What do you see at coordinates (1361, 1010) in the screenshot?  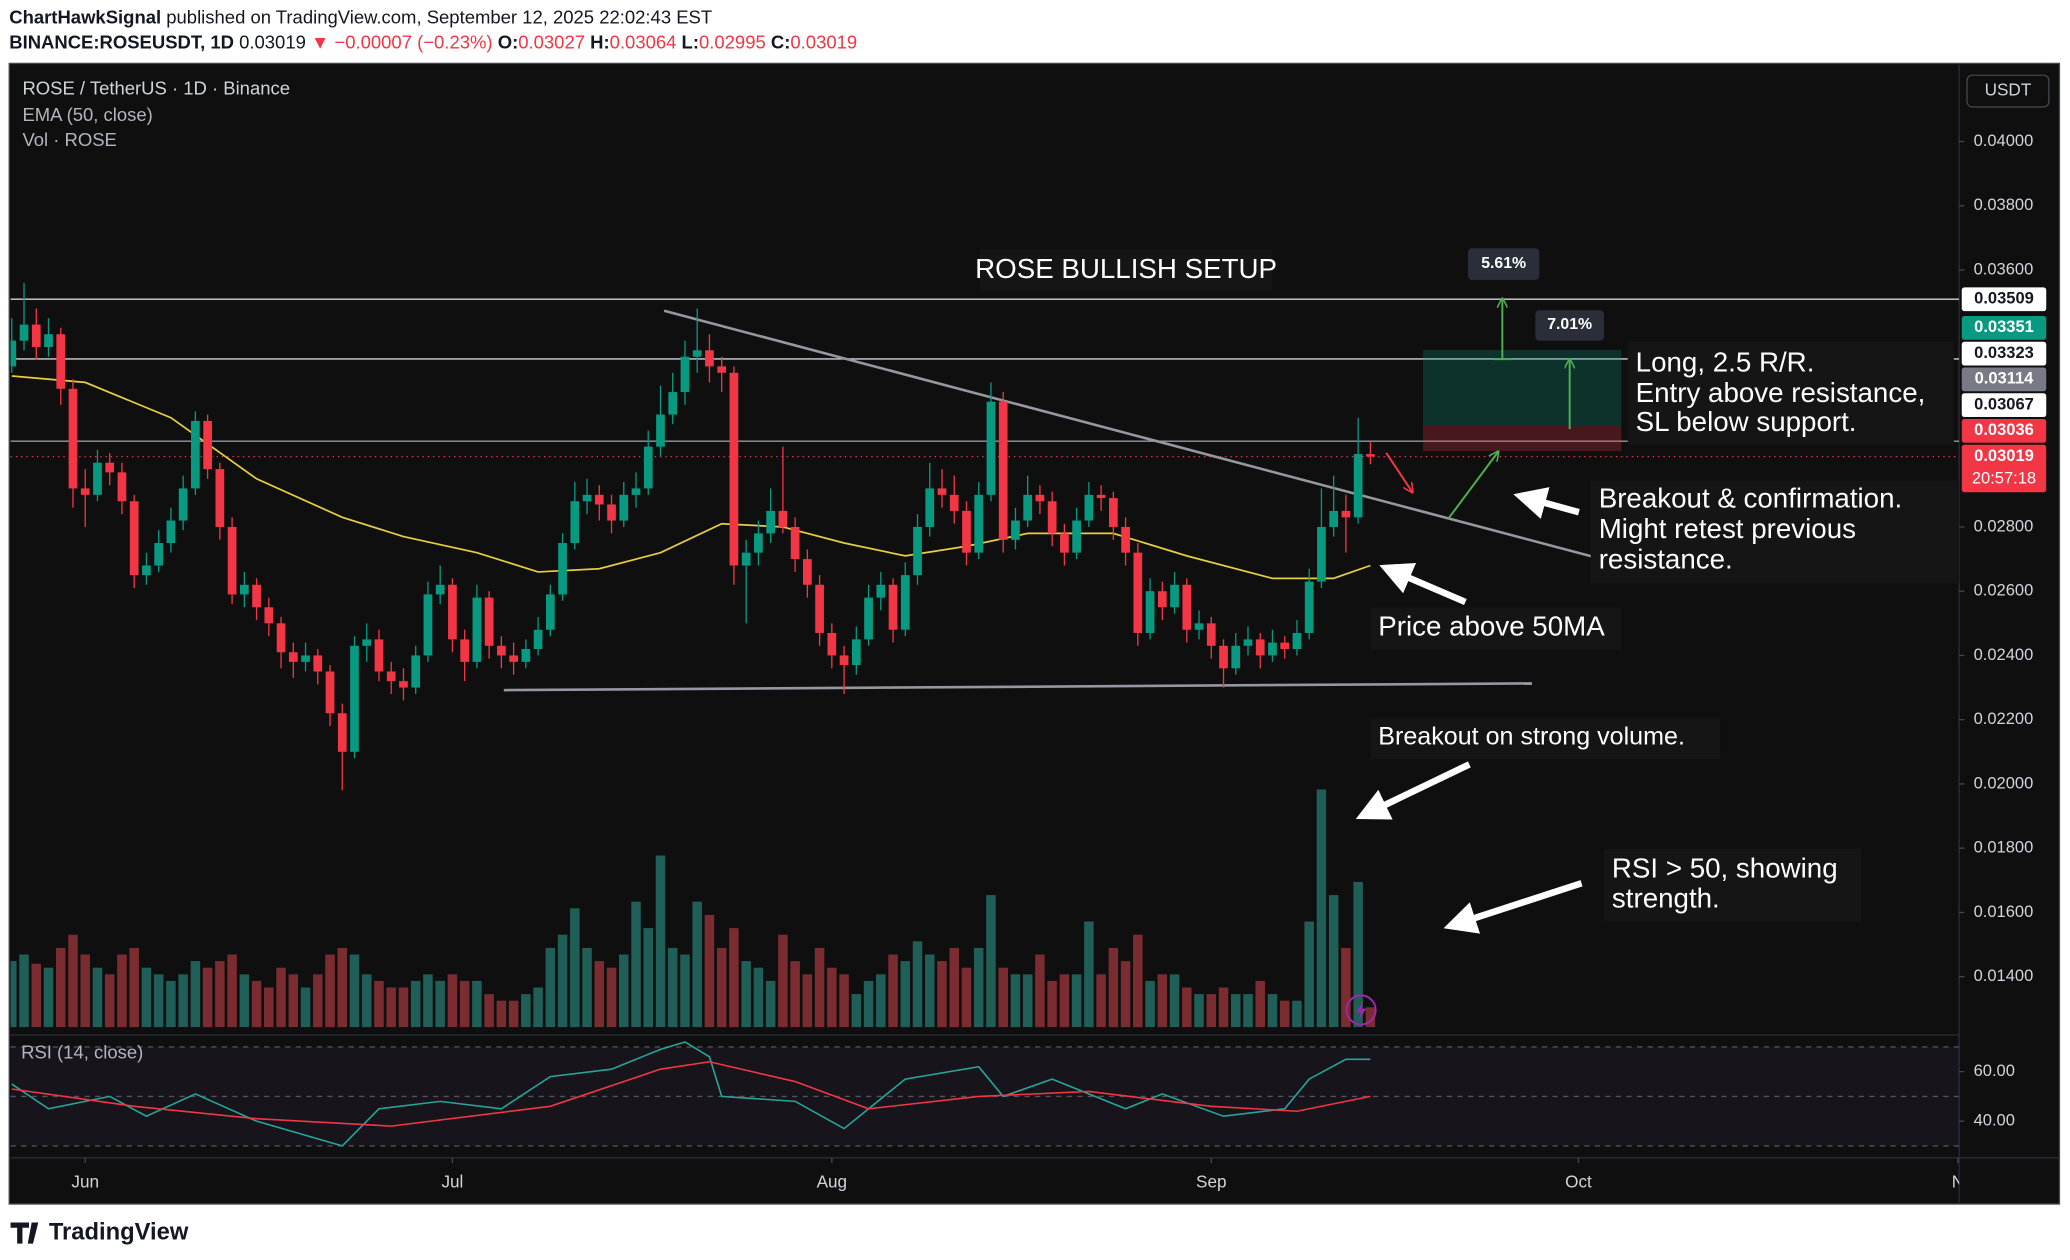 I see `alert-icon` at bounding box center [1361, 1010].